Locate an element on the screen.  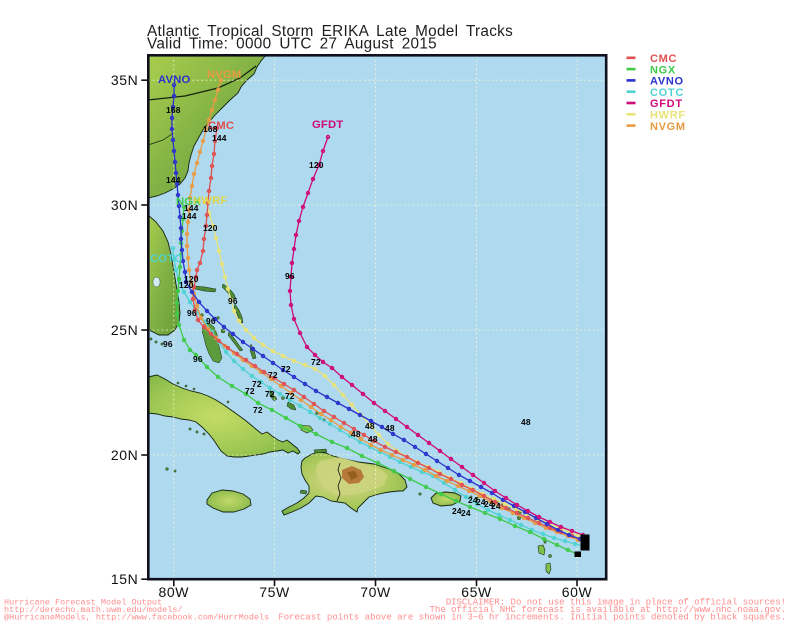
svg-text: 60W is located at coordinates (577, 592).